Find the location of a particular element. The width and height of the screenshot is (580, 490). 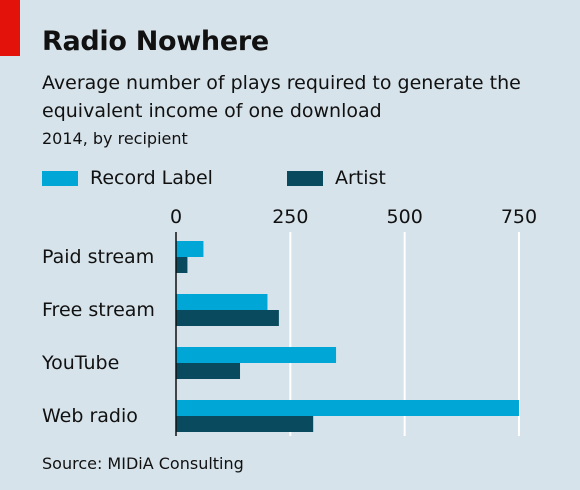

category-label-free-stream: Free stream is located at coordinates (98, 310).